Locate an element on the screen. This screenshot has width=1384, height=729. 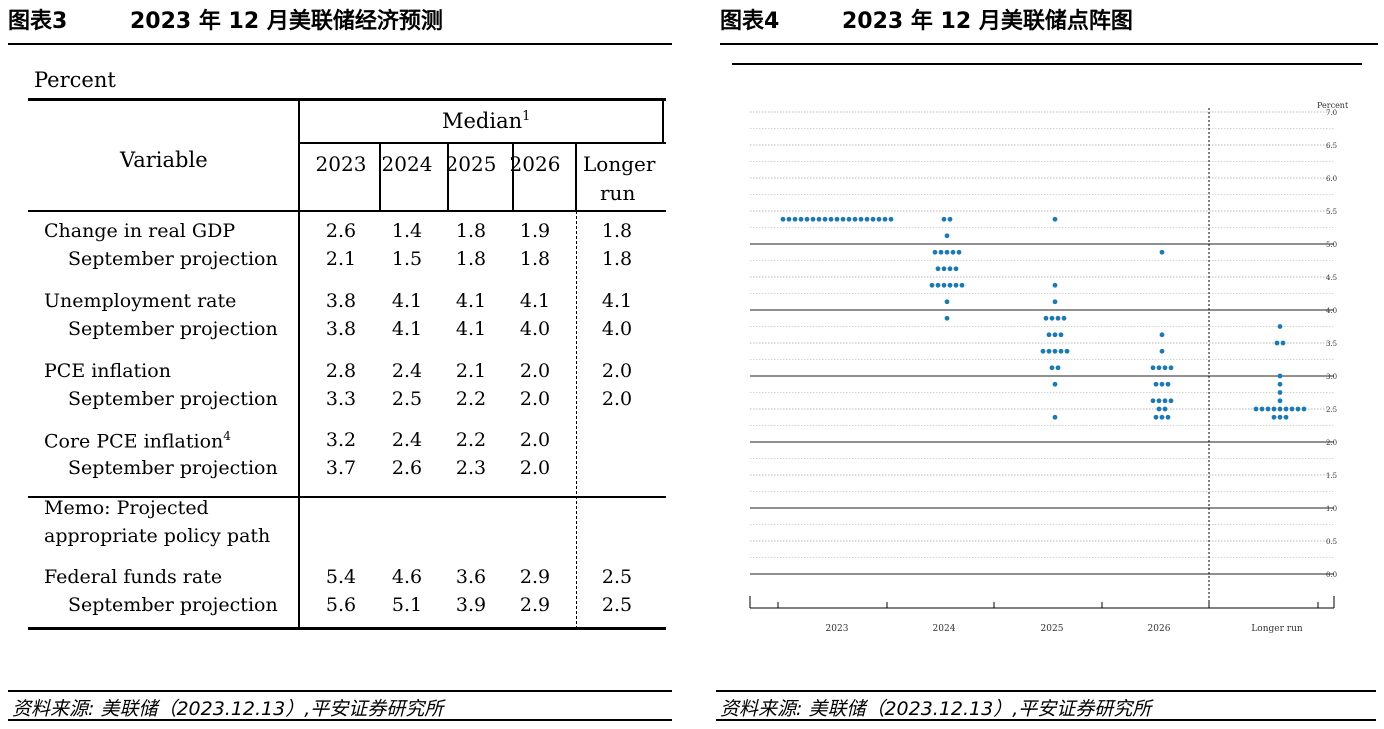
value-cell: 2.9 is located at coordinates (535, 577).